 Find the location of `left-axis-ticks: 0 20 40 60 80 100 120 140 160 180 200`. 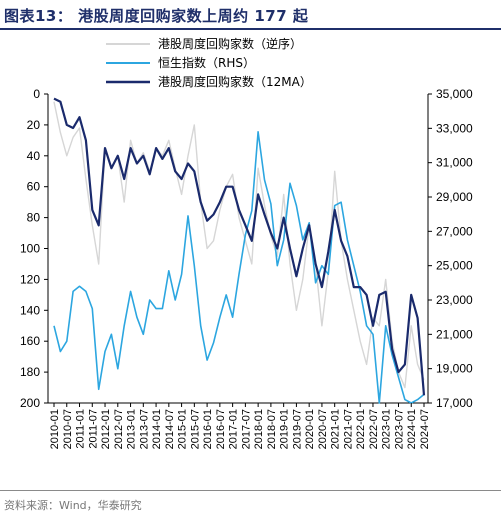

left-axis-ticks: 0 20 40 60 80 100 120 140 160 180 200 is located at coordinates (34, 248).